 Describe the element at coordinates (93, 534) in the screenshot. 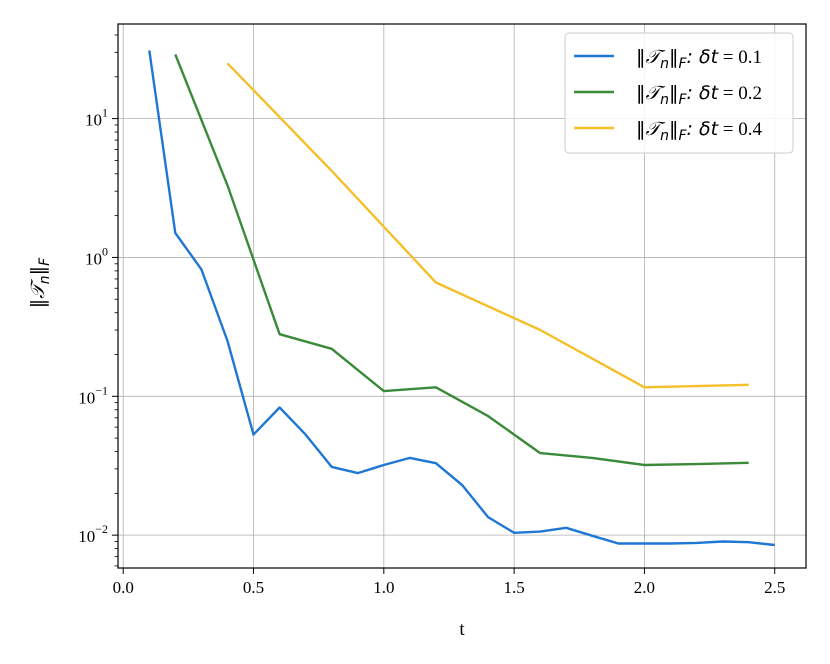

I see `y-tick-label: 10⁻²` at that location.